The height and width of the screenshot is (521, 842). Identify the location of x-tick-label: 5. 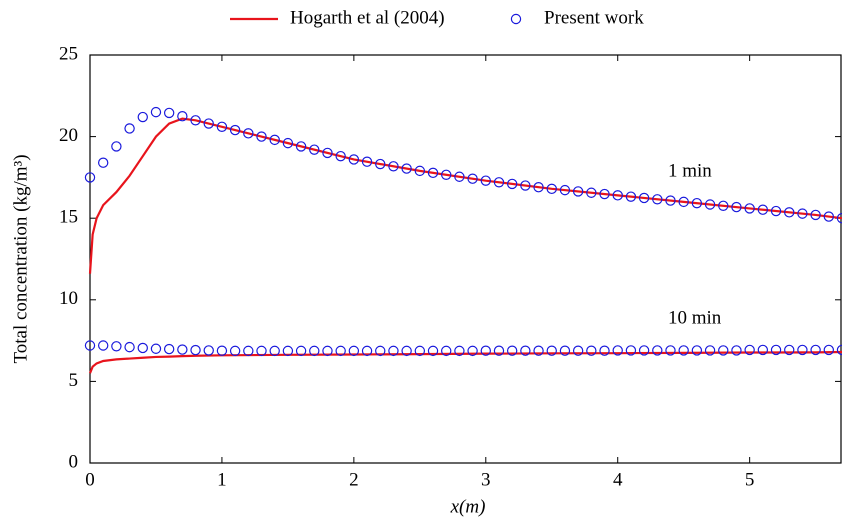
(750, 479).